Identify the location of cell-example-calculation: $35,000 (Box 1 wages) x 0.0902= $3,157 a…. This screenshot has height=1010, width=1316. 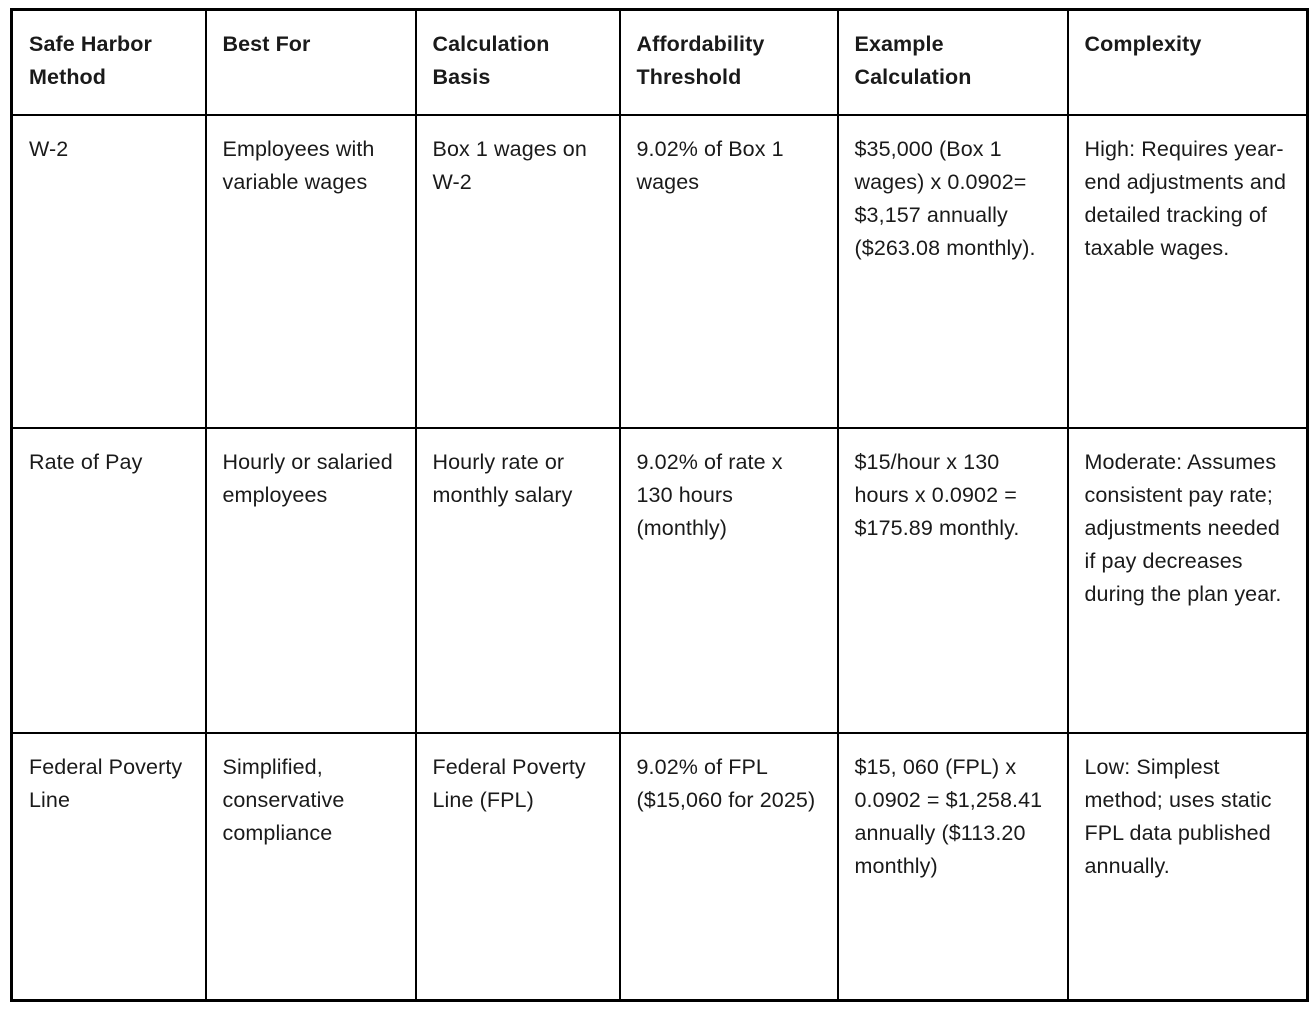
(952, 271).